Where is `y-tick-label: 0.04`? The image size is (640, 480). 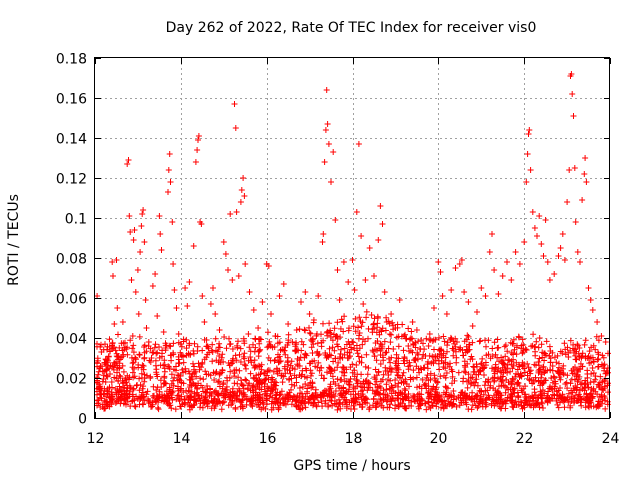
y-tick-label: 0.04 is located at coordinates (71, 340).